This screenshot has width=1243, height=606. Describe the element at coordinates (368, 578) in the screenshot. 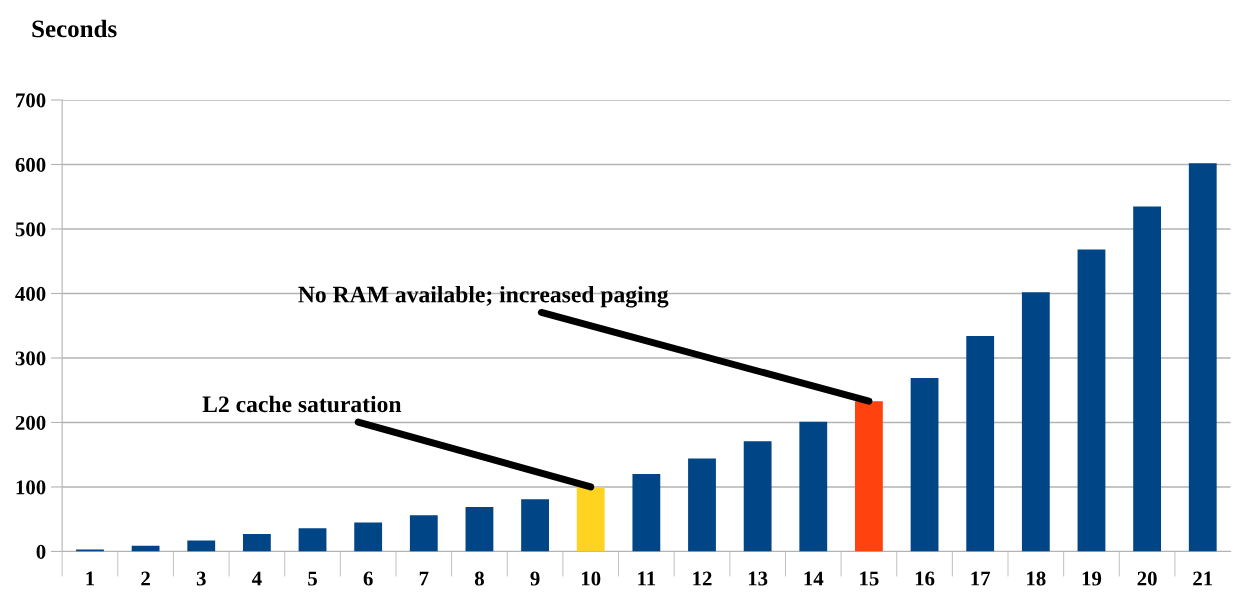

I see `x-tick-label: 6` at that location.